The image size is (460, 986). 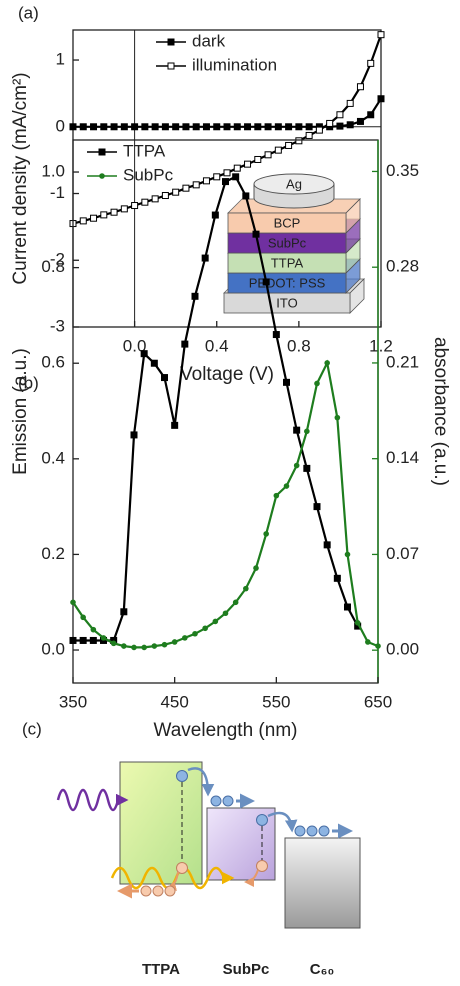 I want to click on legend-label: TTPA, so click(x=144, y=150).